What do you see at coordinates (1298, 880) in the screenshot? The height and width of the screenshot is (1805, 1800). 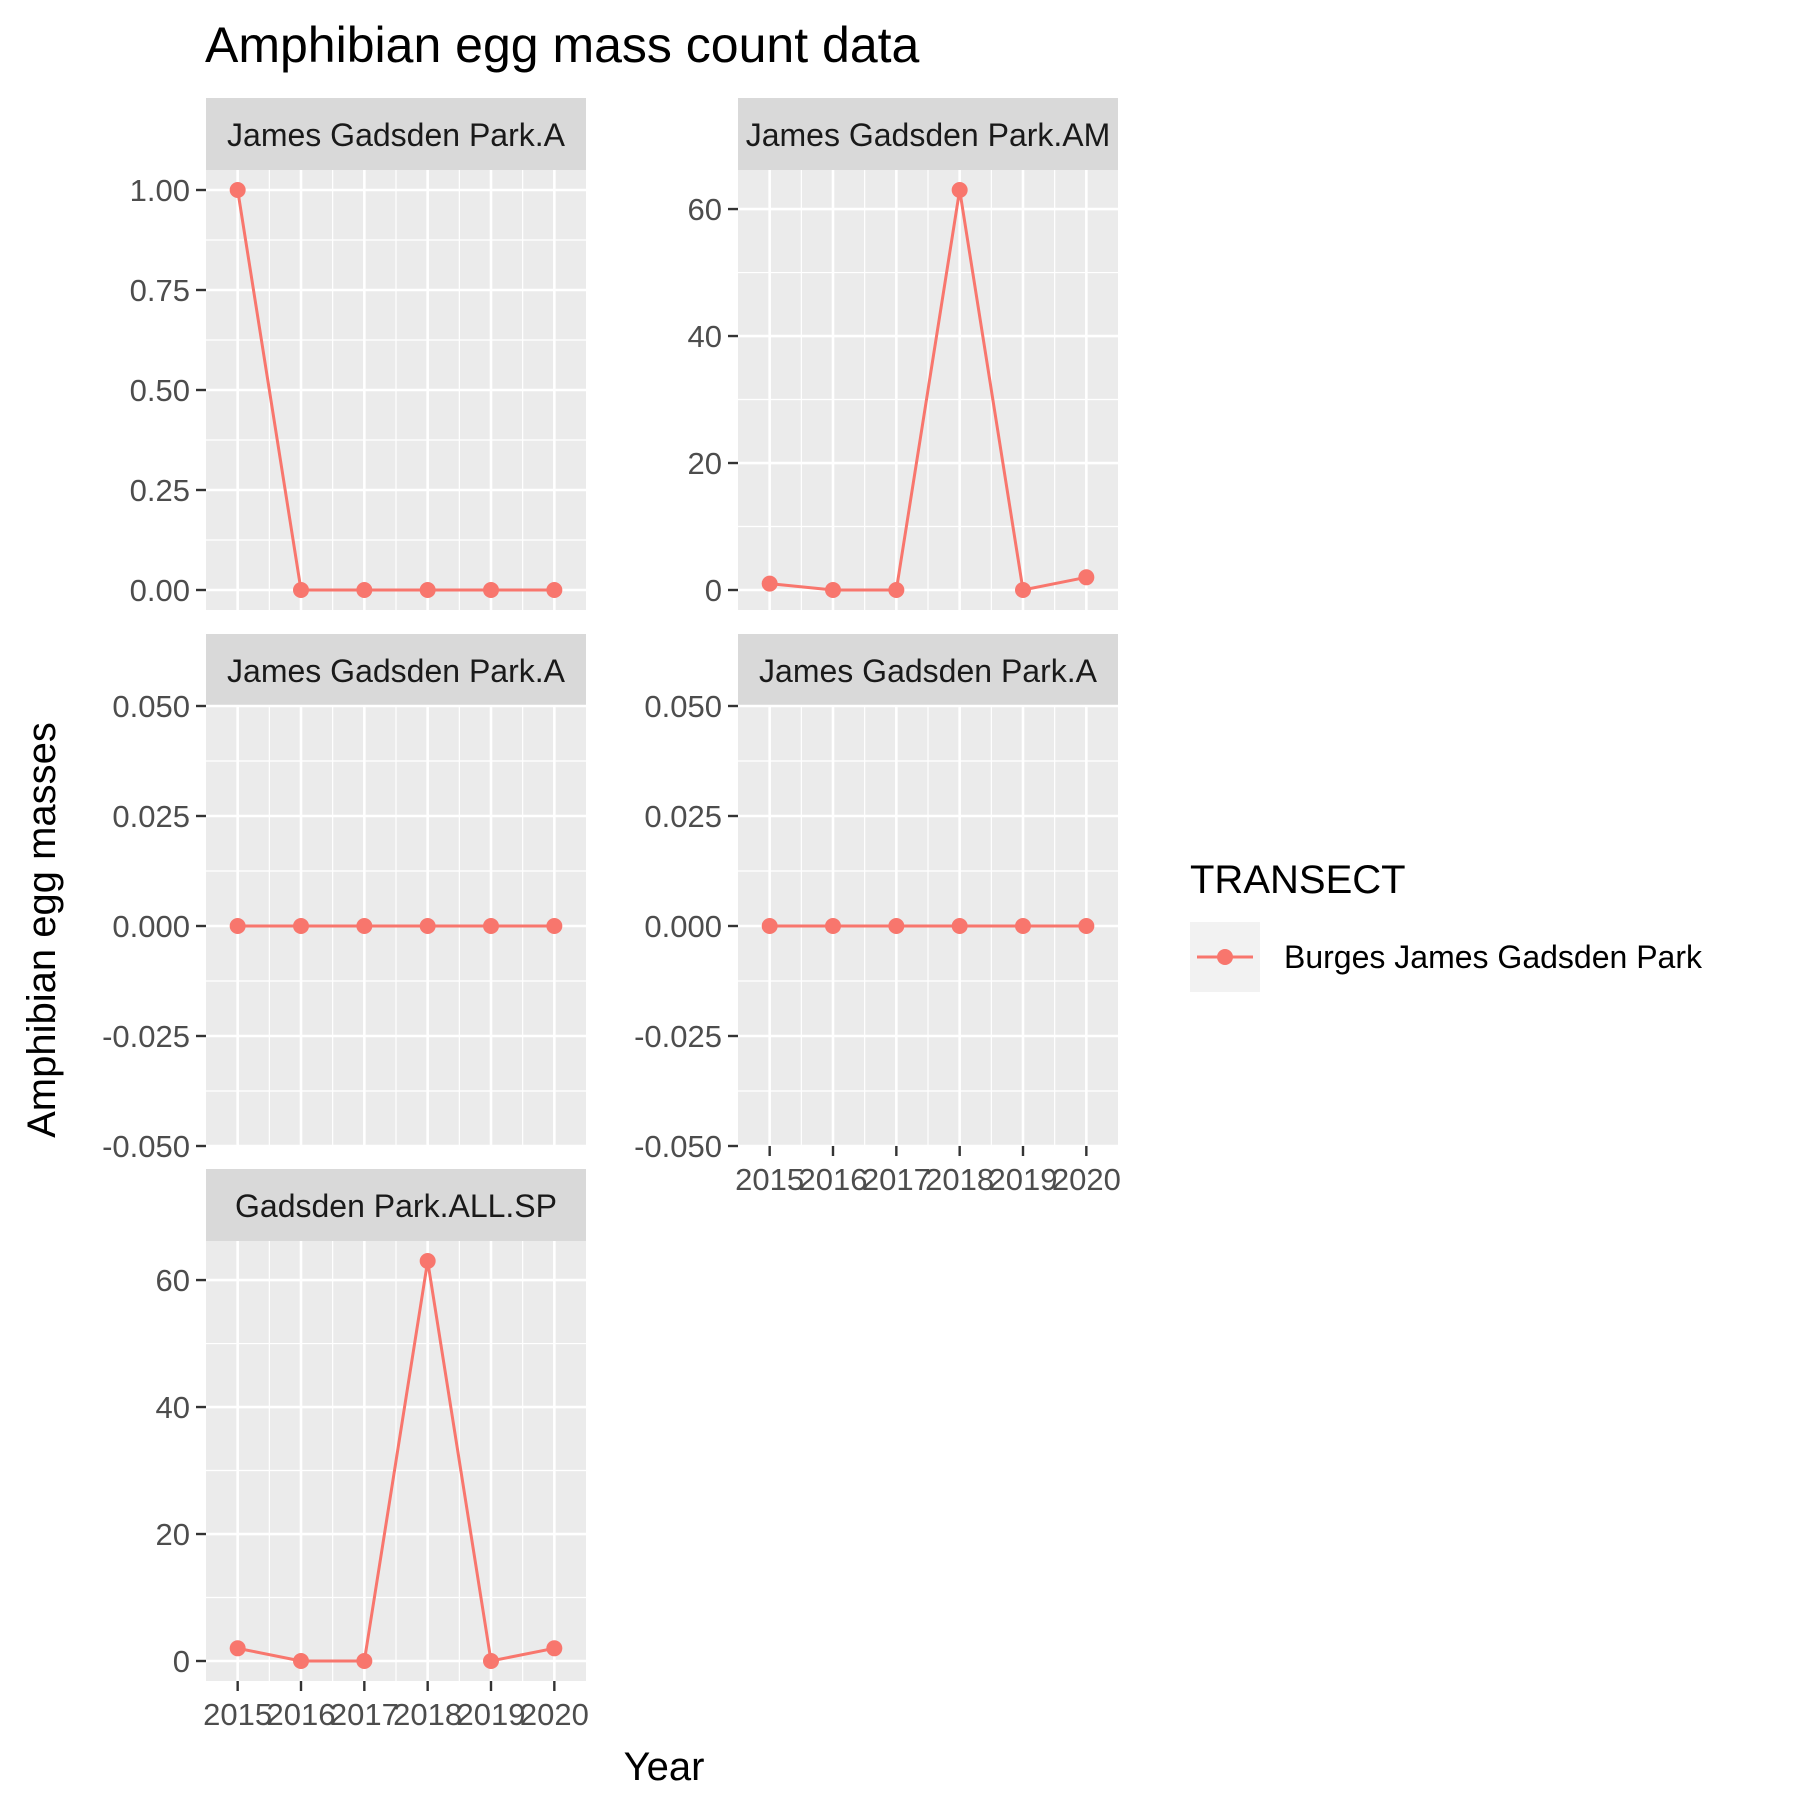 I see `legend-title: TRANSECT` at bounding box center [1298, 880].